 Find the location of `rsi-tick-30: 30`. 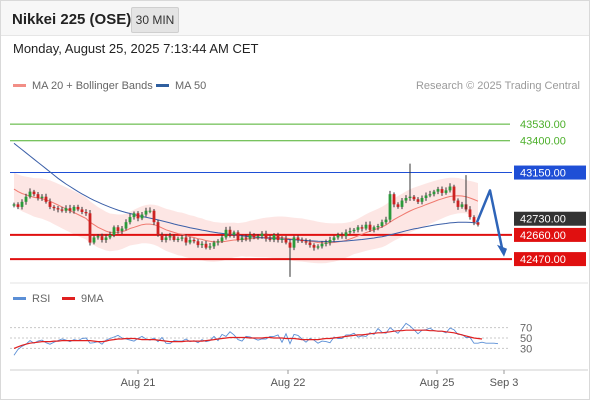

rsi-tick-30: 30 is located at coordinates (526, 349).